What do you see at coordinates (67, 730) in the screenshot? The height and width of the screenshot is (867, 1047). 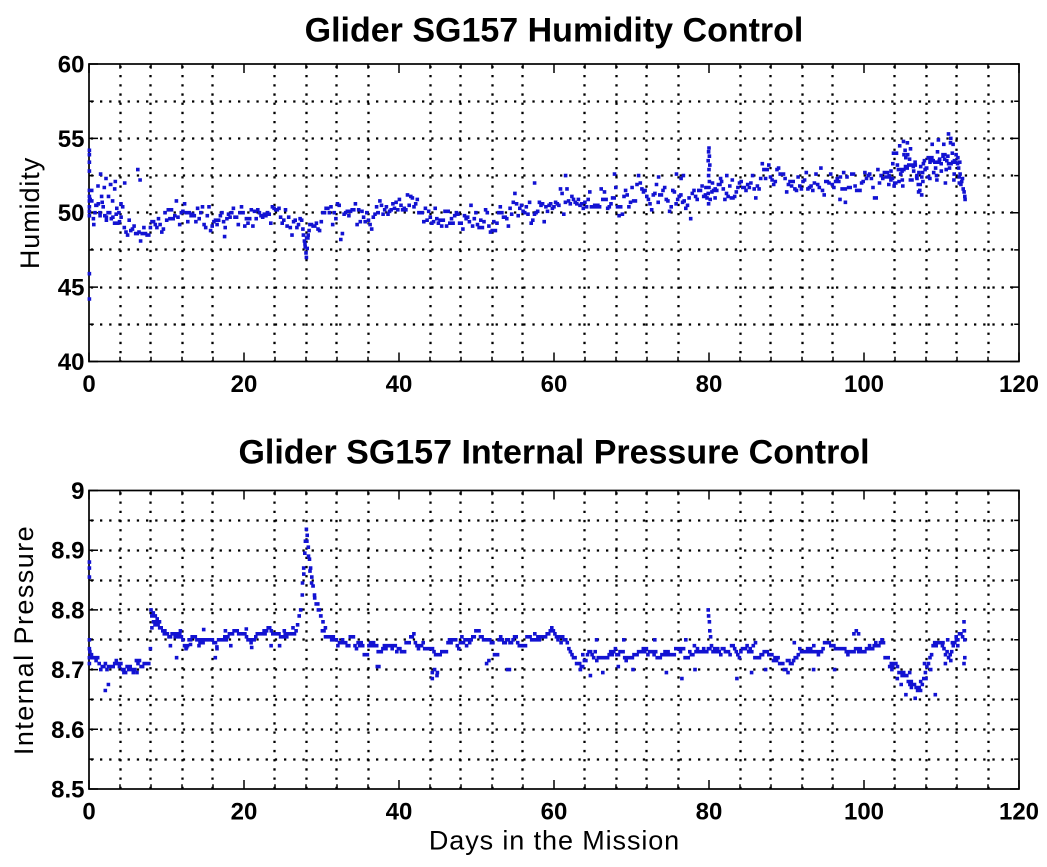 I see `svg-text: 8.6` at bounding box center [67, 730].